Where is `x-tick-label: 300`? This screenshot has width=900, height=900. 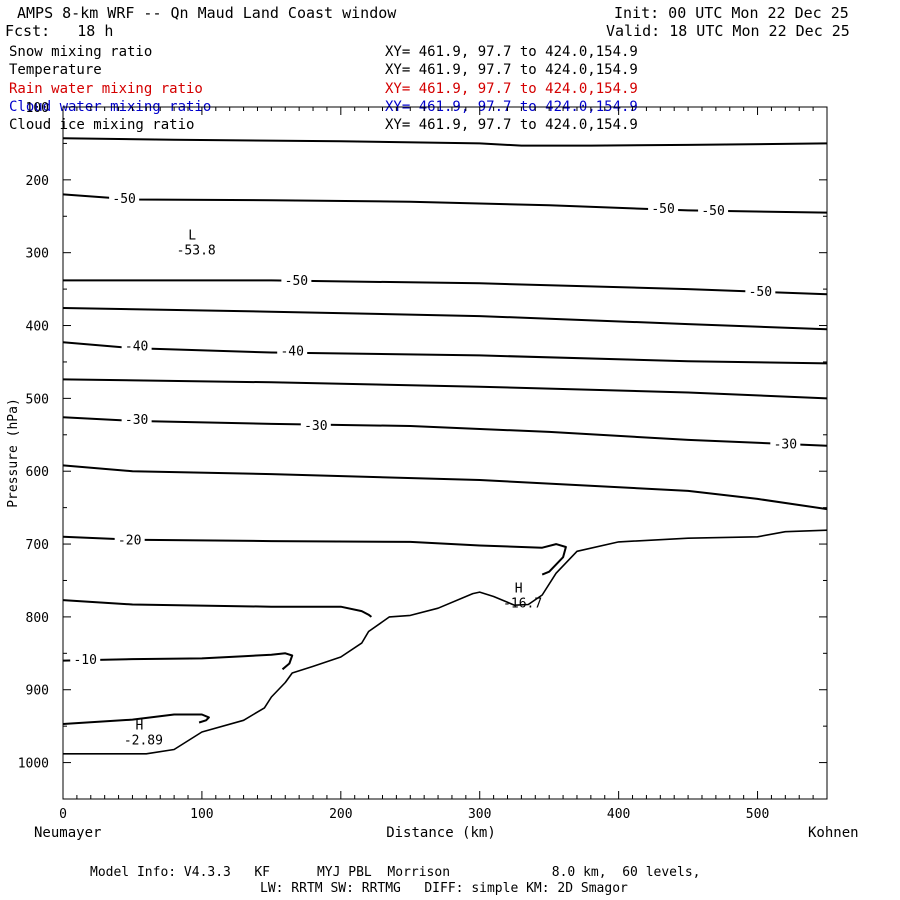
x-tick-label: 300 is located at coordinates (479, 814).